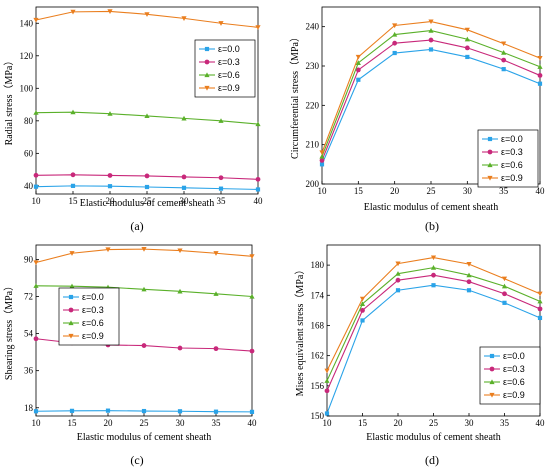 The image size is (550, 474). Describe the element at coordinates (541, 423) in the screenshot. I see `x-tick-label: 40` at that location.